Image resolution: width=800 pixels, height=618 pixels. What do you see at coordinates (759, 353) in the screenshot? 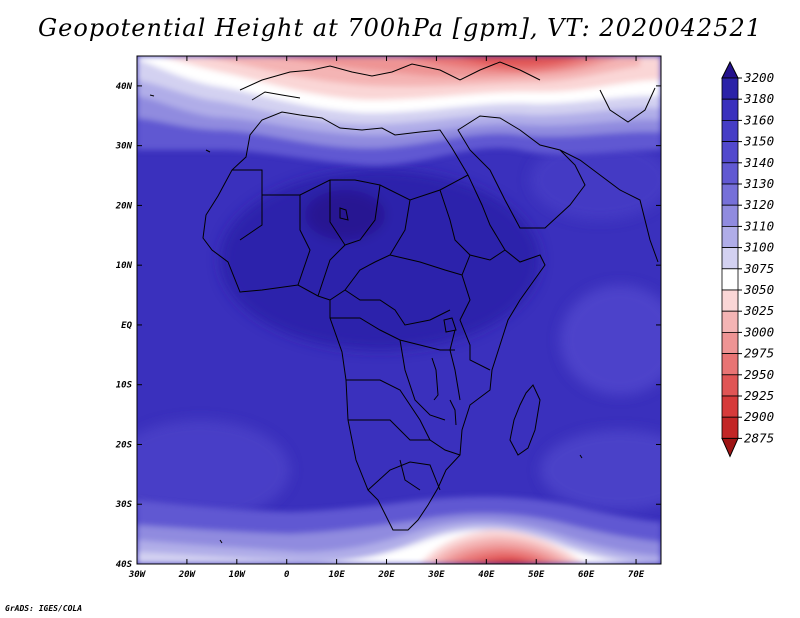
I see `colorbar-level-label: 2975` at bounding box center [759, 353].